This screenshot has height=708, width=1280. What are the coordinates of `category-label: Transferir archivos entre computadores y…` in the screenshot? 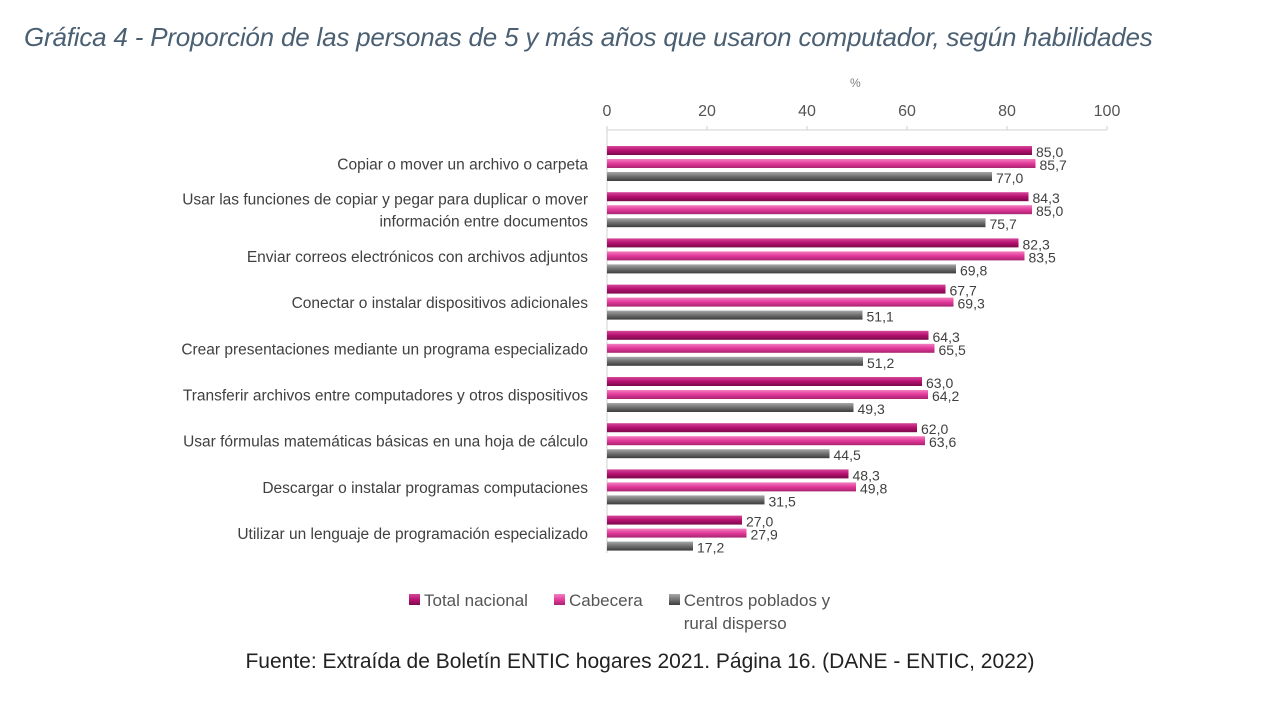 It's located at (385, 396).